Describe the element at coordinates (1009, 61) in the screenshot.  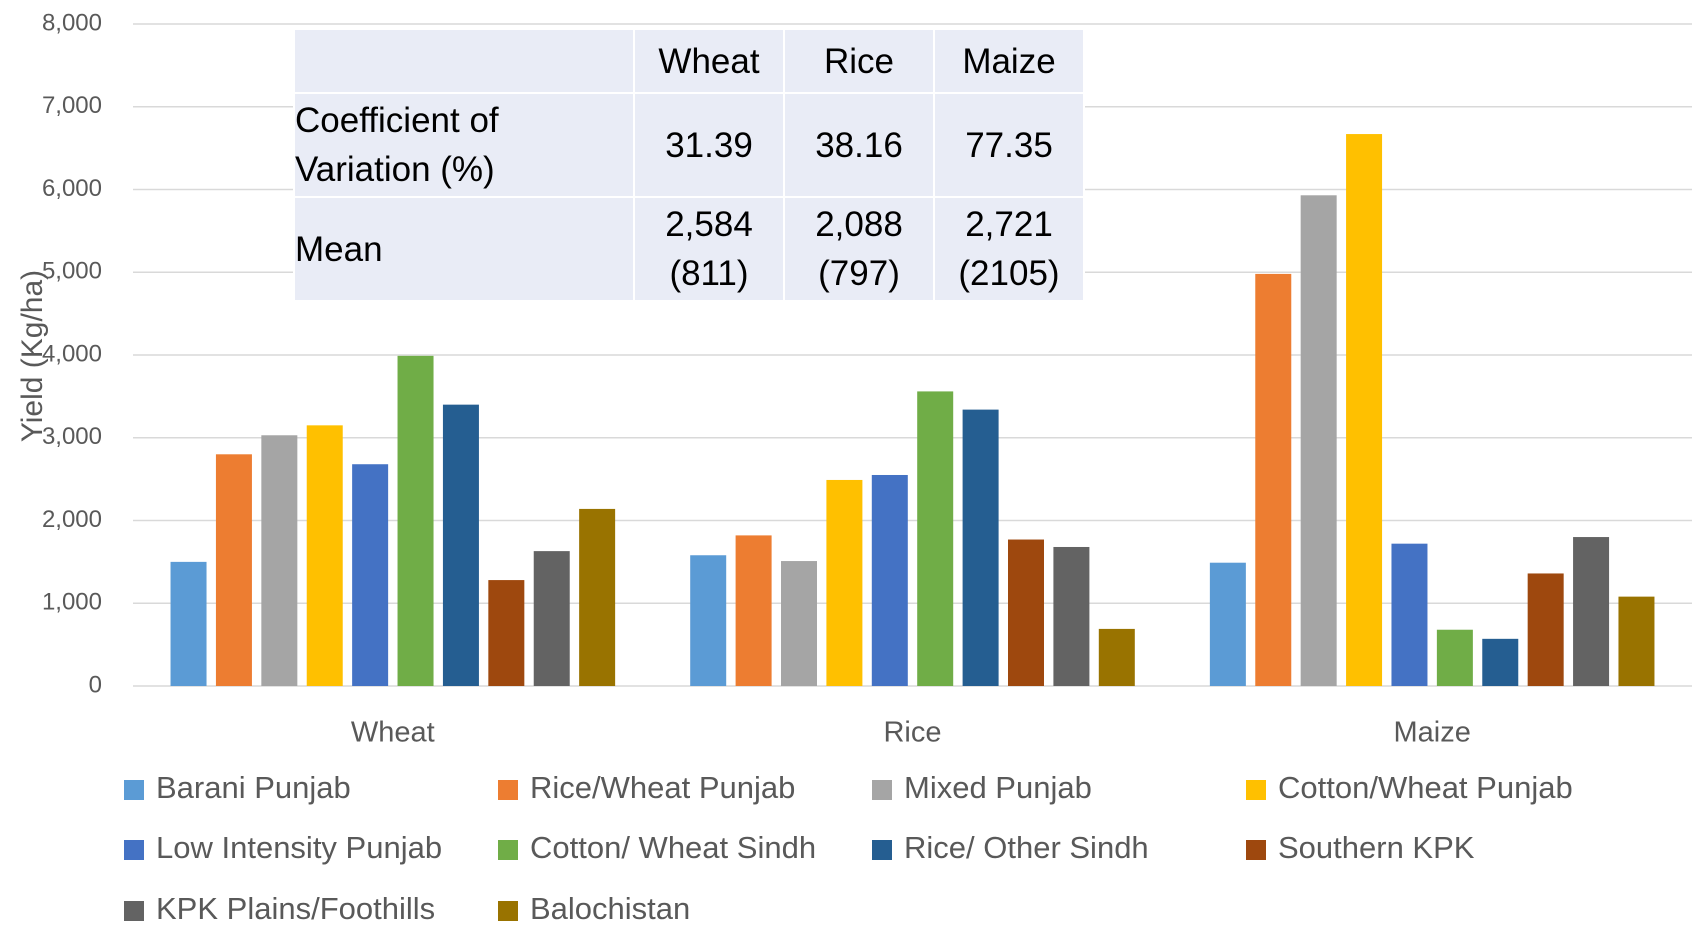
I see `table-cell: Maize` at that location.